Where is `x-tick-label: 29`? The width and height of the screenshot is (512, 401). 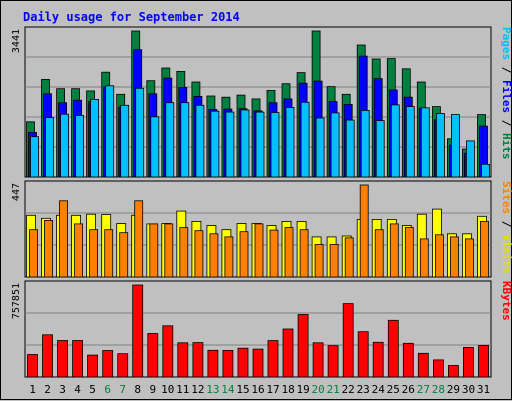 x-tick-label: 29 is located at coordinates (453, 389).